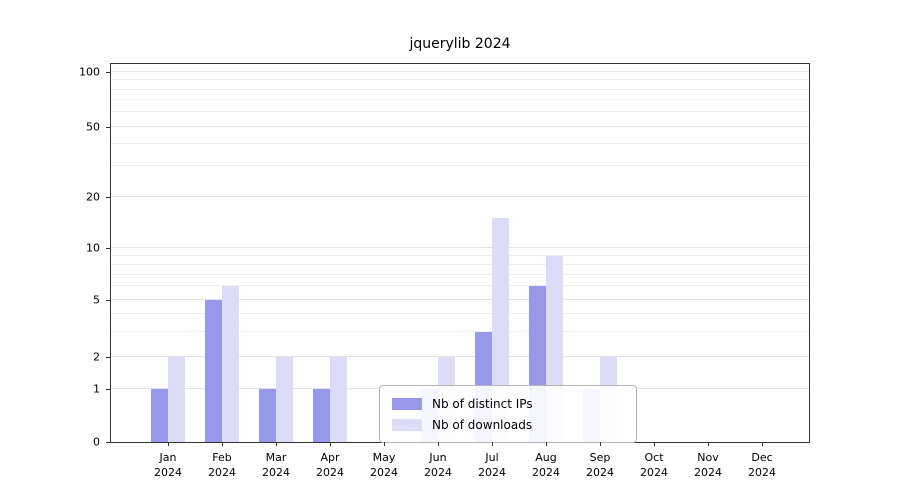 The image size is (900, 500). What do you see at coordinates (222, 465) in the screenshot?
I see `x-axis-month-label: Feb 2024` at bounding box center [222, 465].